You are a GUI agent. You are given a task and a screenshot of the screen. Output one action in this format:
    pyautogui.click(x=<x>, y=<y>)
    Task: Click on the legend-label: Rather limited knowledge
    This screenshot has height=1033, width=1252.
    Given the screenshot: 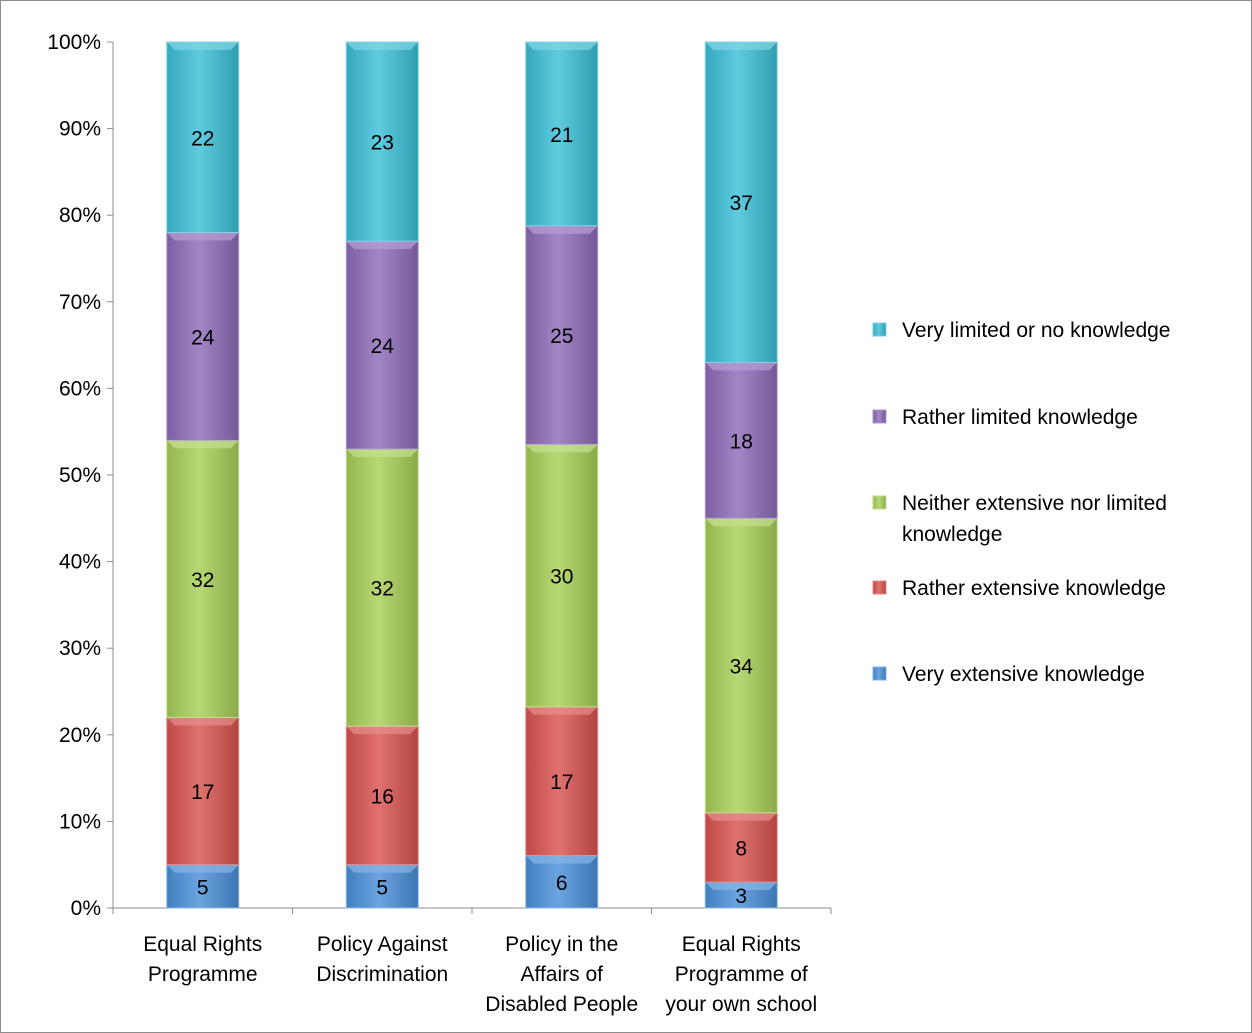 What is the action you would take?
    pyautogui.click(x=1020, y=417)
    